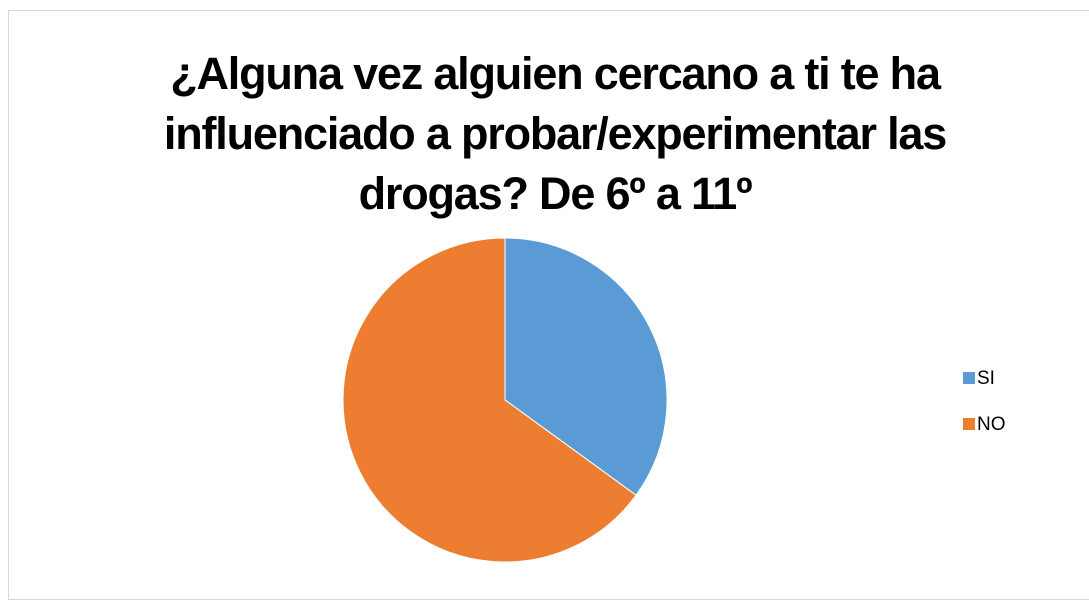 Image resolution: width=1089 pixels, height=600 pixels. What do you see at coordinates (986, 378) in the screenshot?
I see `legend-label: SI` at bounding box center [986, 378].